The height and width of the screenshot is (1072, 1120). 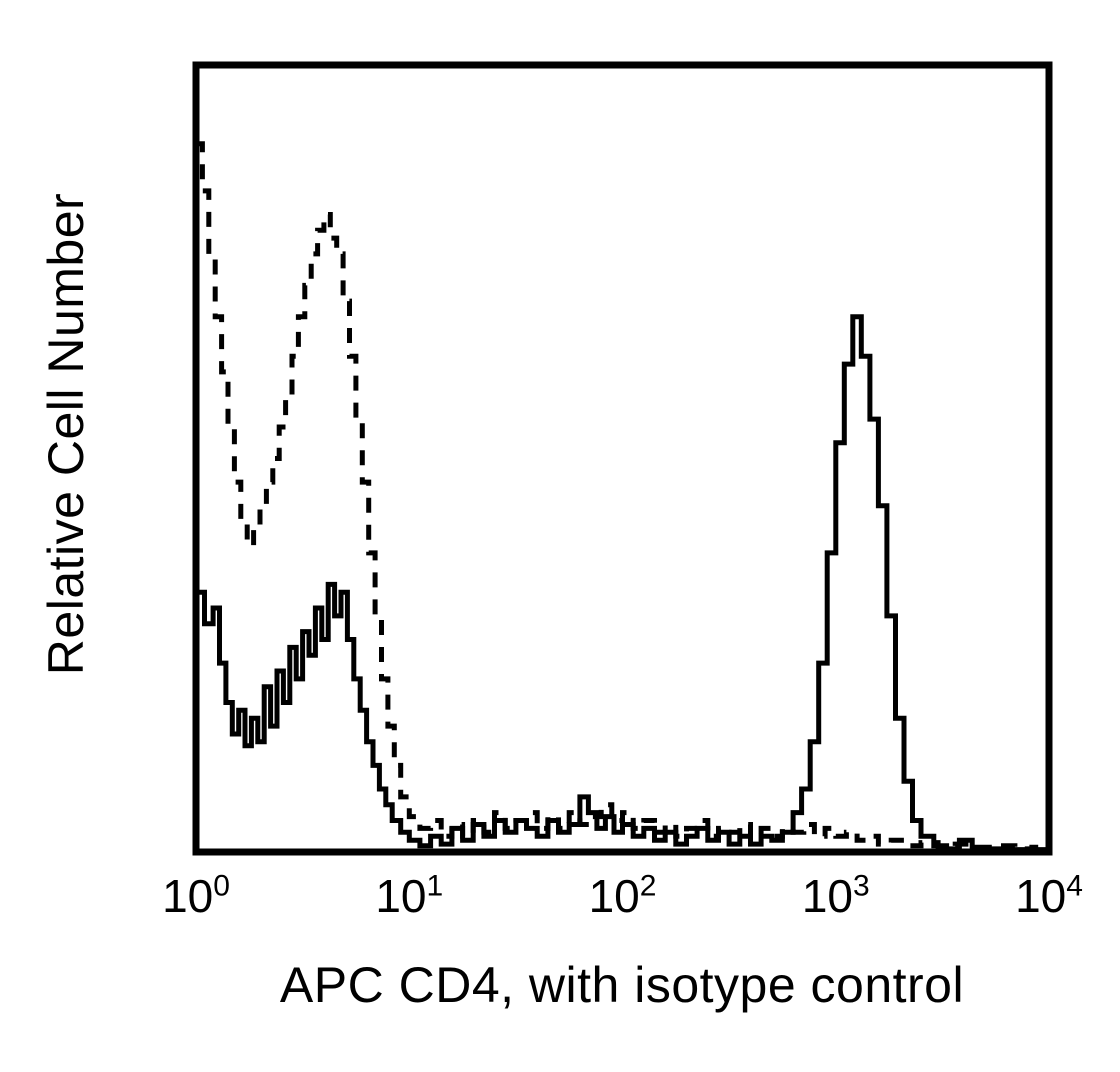 I want to click on x-tick-1000: 10³, so click(x=836, y=896).